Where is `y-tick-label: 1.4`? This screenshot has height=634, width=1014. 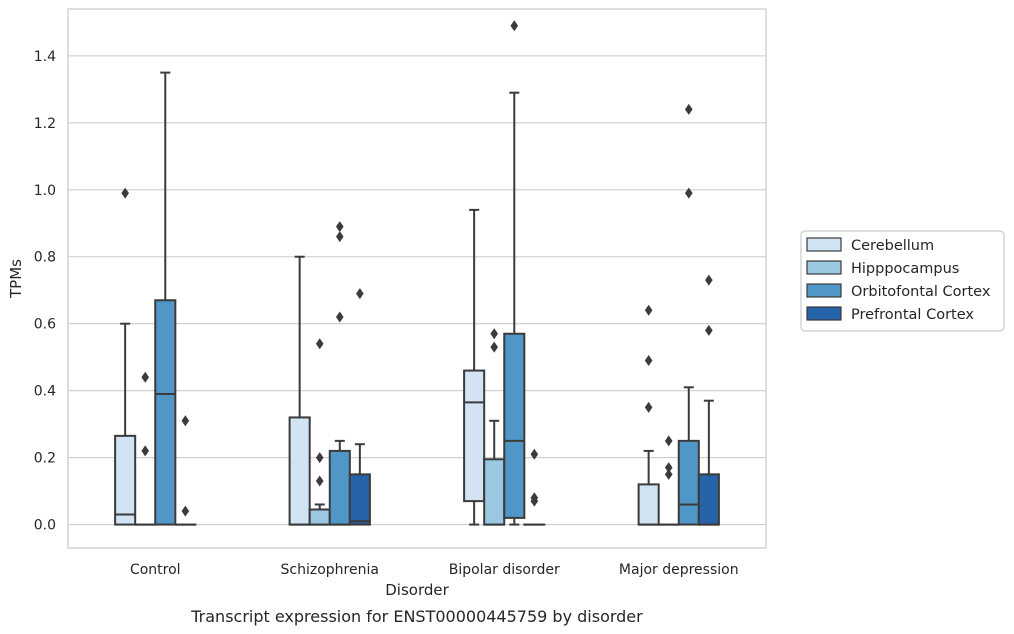 y-tick-label: 1.4 is located at coordinates (45, 57).